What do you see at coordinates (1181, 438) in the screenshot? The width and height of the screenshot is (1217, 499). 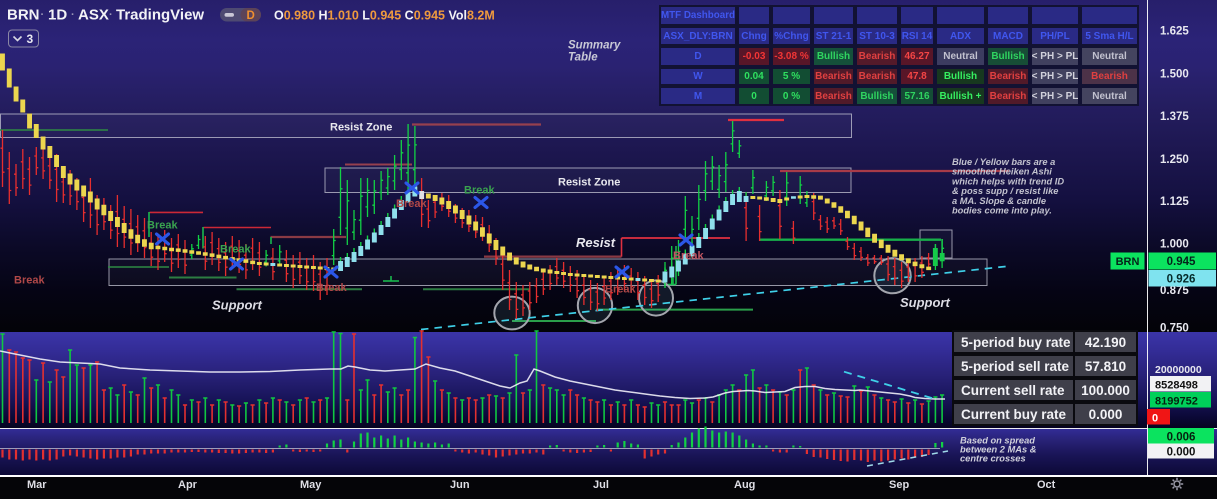 I see `svg-text: 0.006` at bounding box center [1181, 438].